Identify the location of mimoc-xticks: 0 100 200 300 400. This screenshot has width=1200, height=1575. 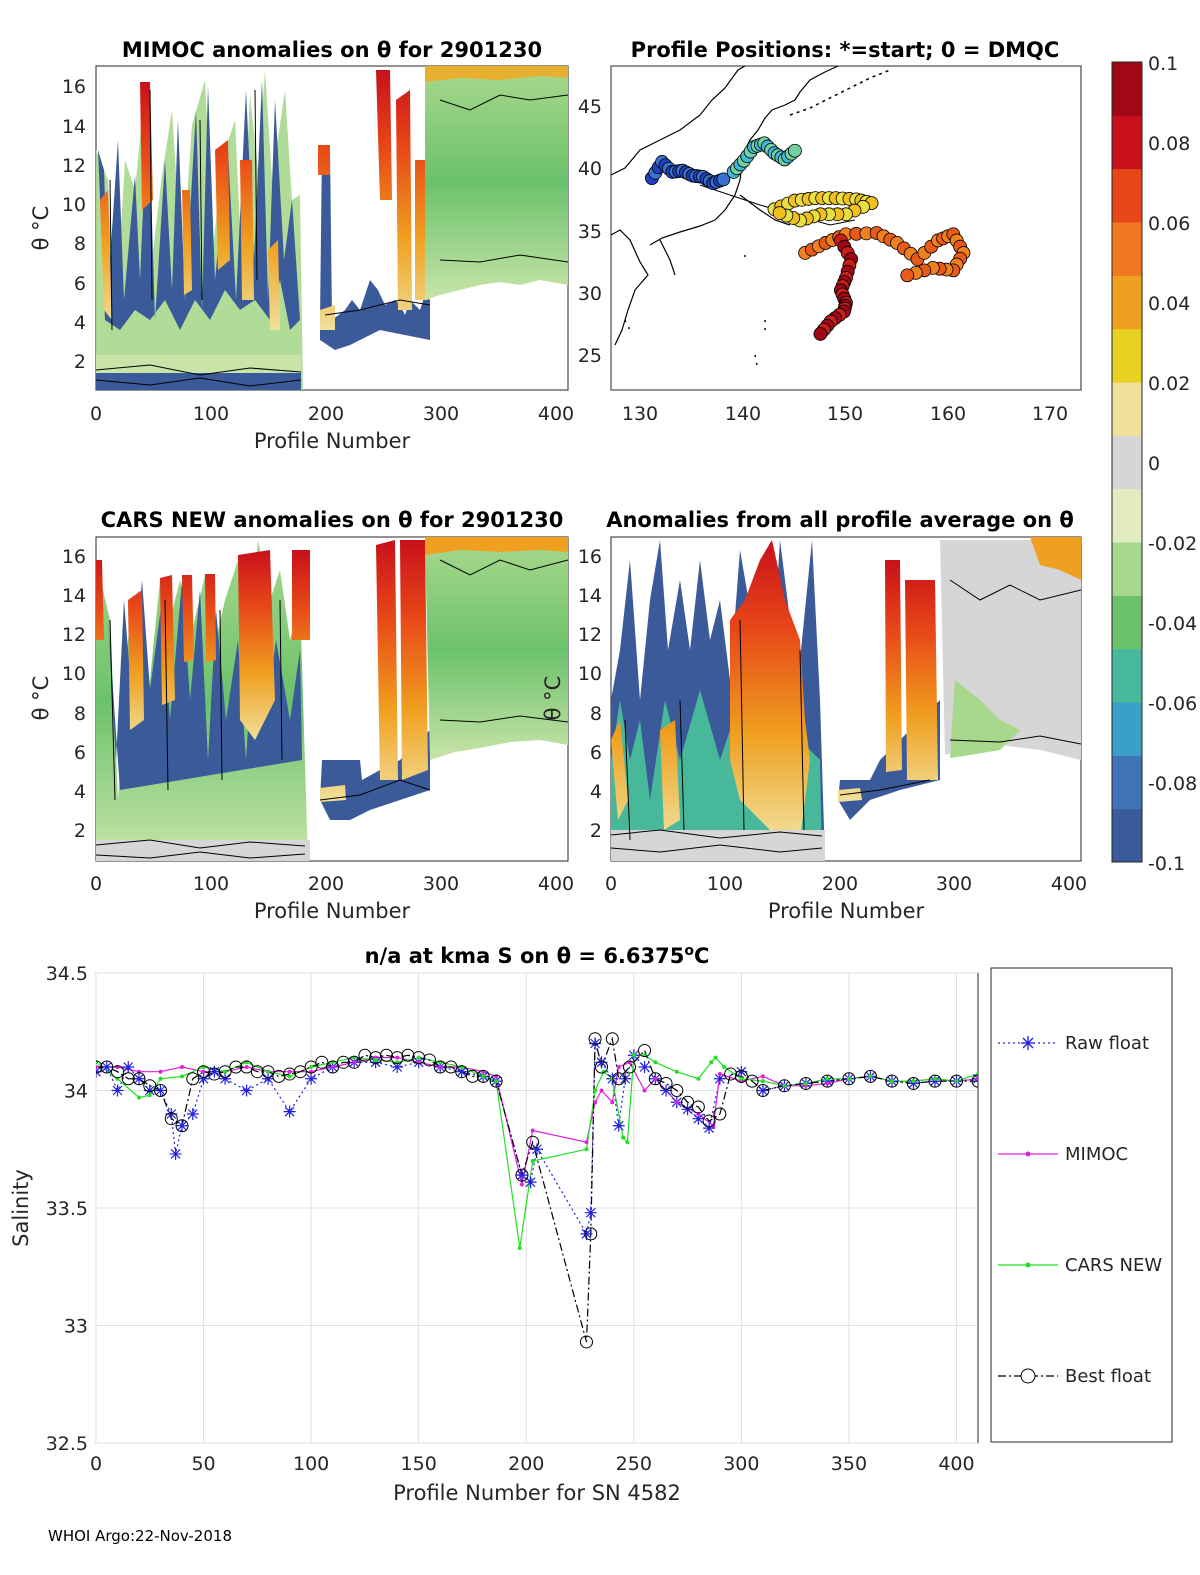
(332, 414).